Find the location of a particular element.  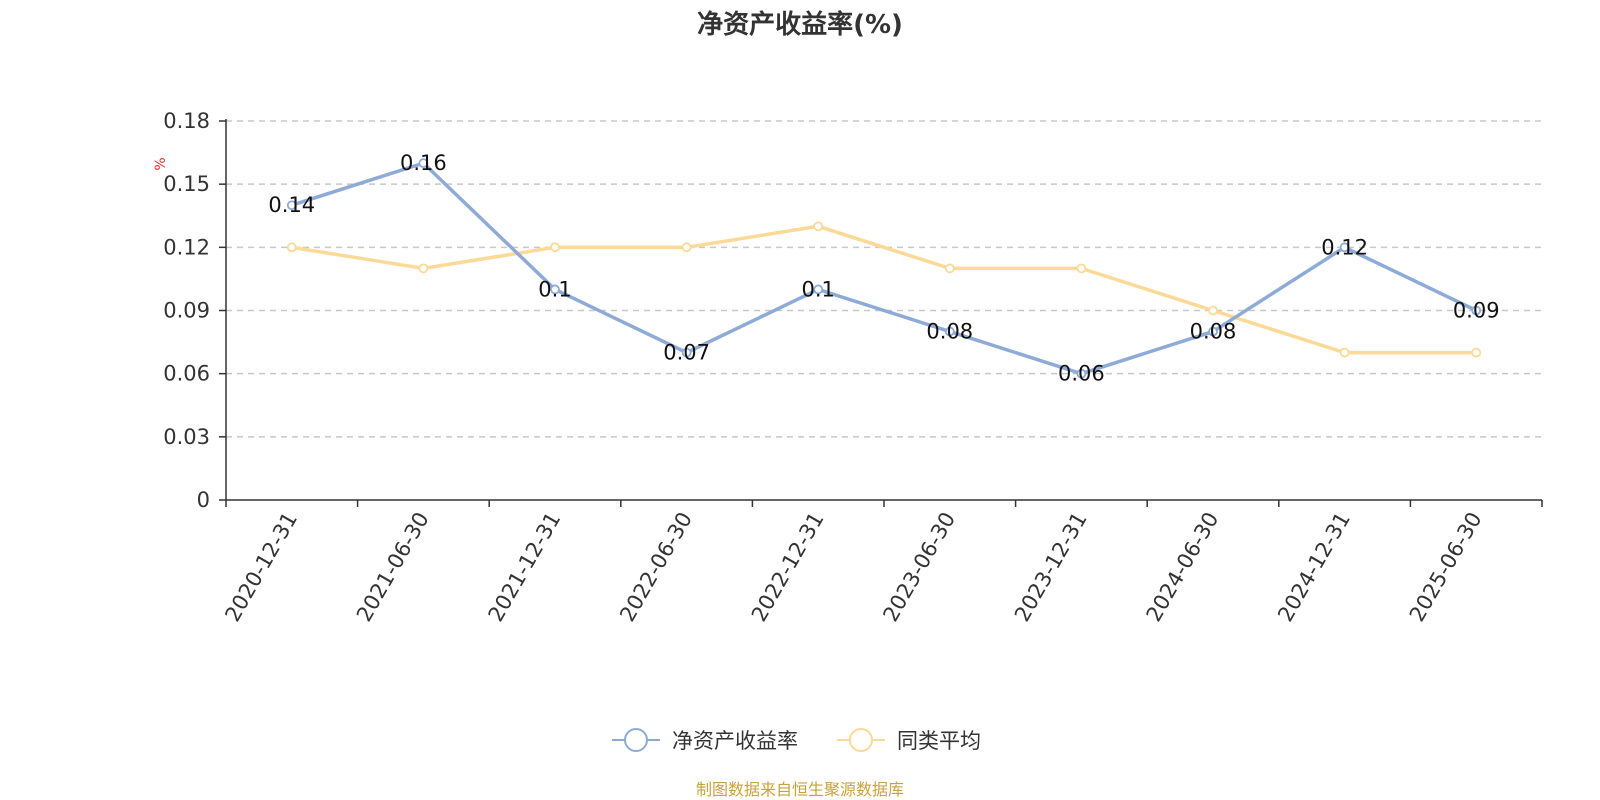

roe-data-label: 0.06 is located at coordinates (1081, 374).